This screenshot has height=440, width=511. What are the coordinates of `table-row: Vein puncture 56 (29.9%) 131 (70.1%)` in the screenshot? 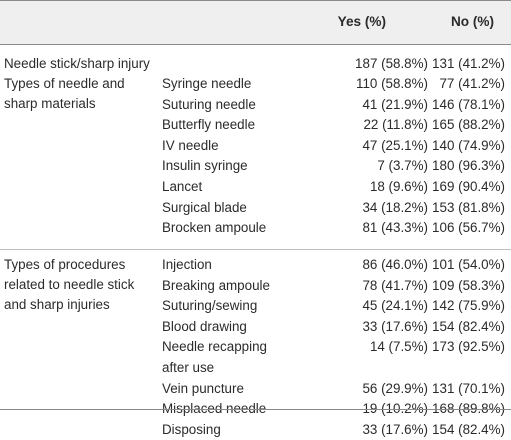 It's located at (255, 389).